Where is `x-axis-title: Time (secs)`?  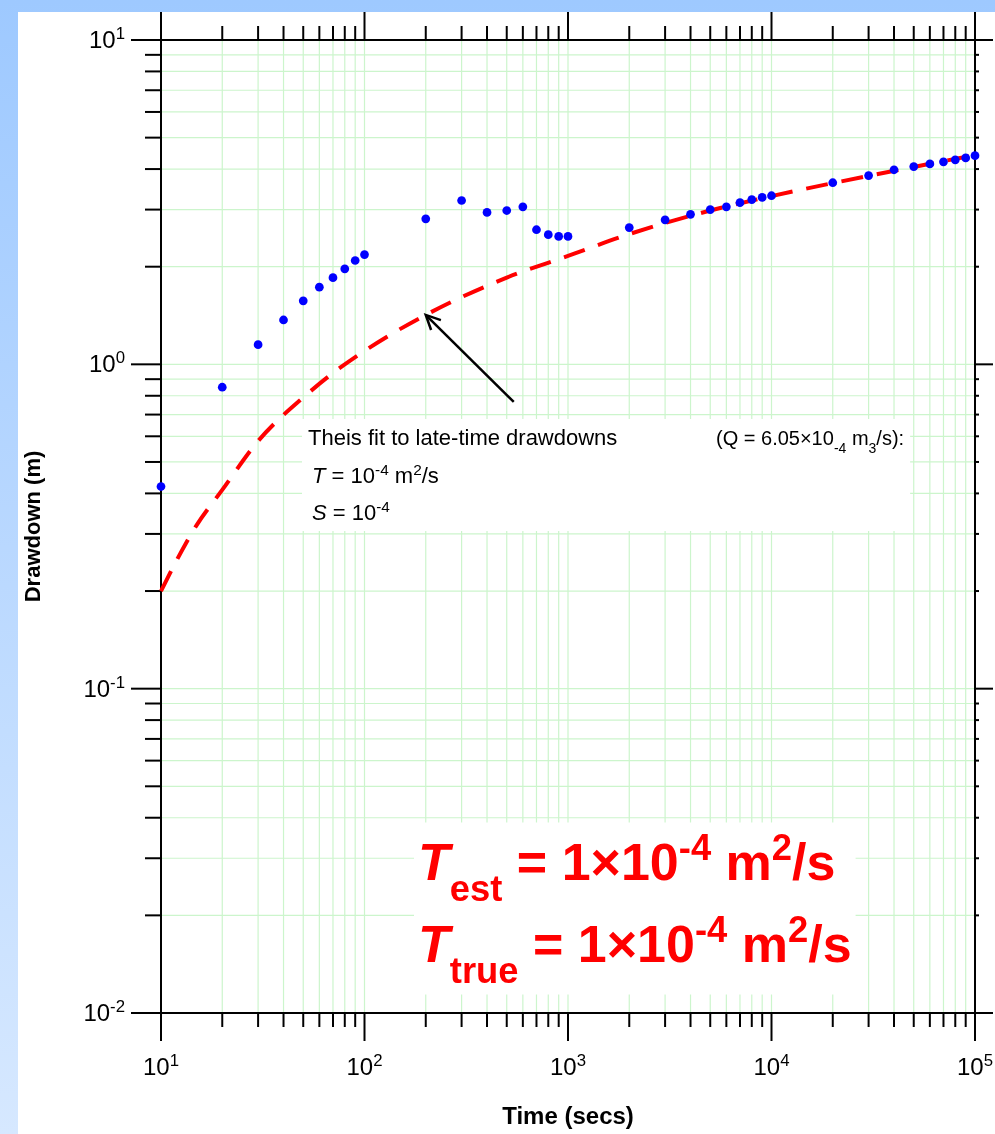
x-axis-title: Time (secs) is located at coordinates (568, 1115).